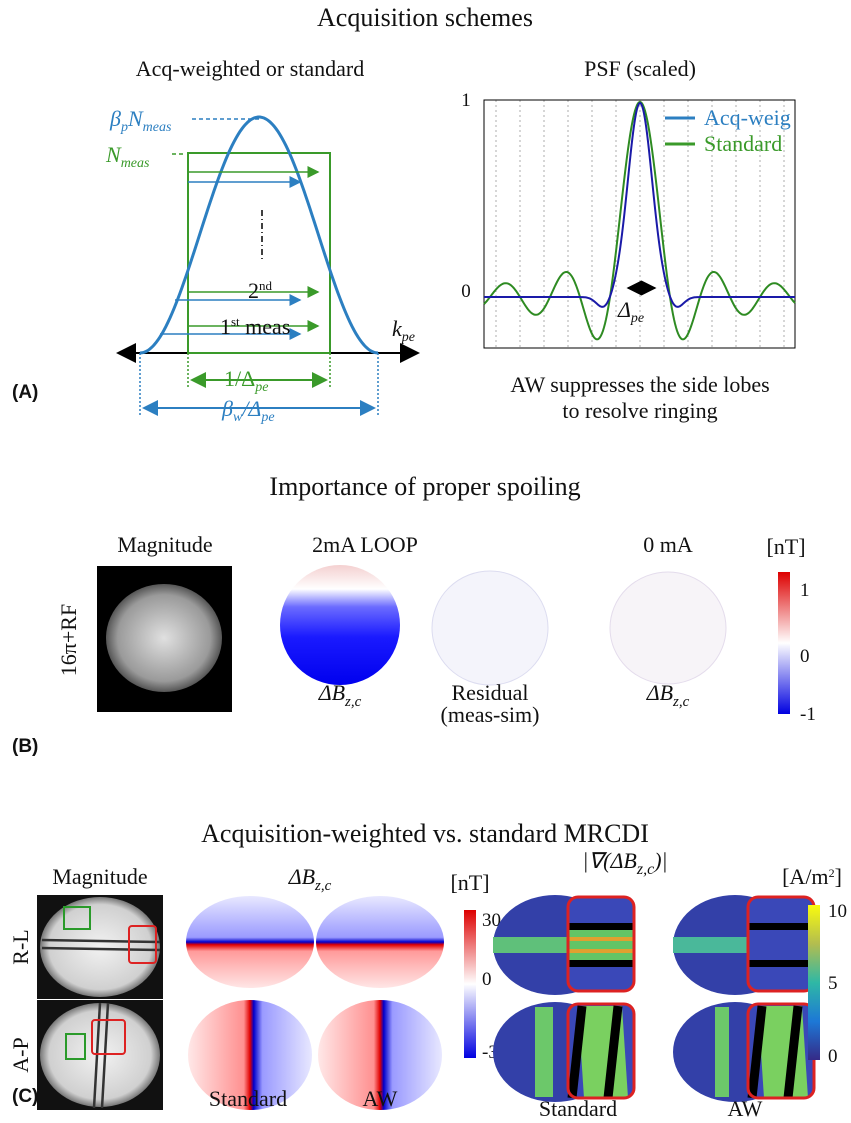 Image resolution: width=851 pixels, height=1123 pixels. I want to click on aw-psf, so click(639, 204).